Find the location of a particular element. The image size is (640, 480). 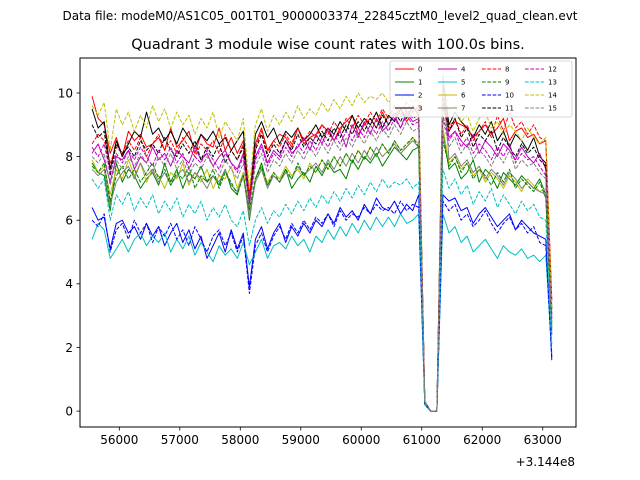

y-tick-label: 6 is located at coordinates (69, 221).